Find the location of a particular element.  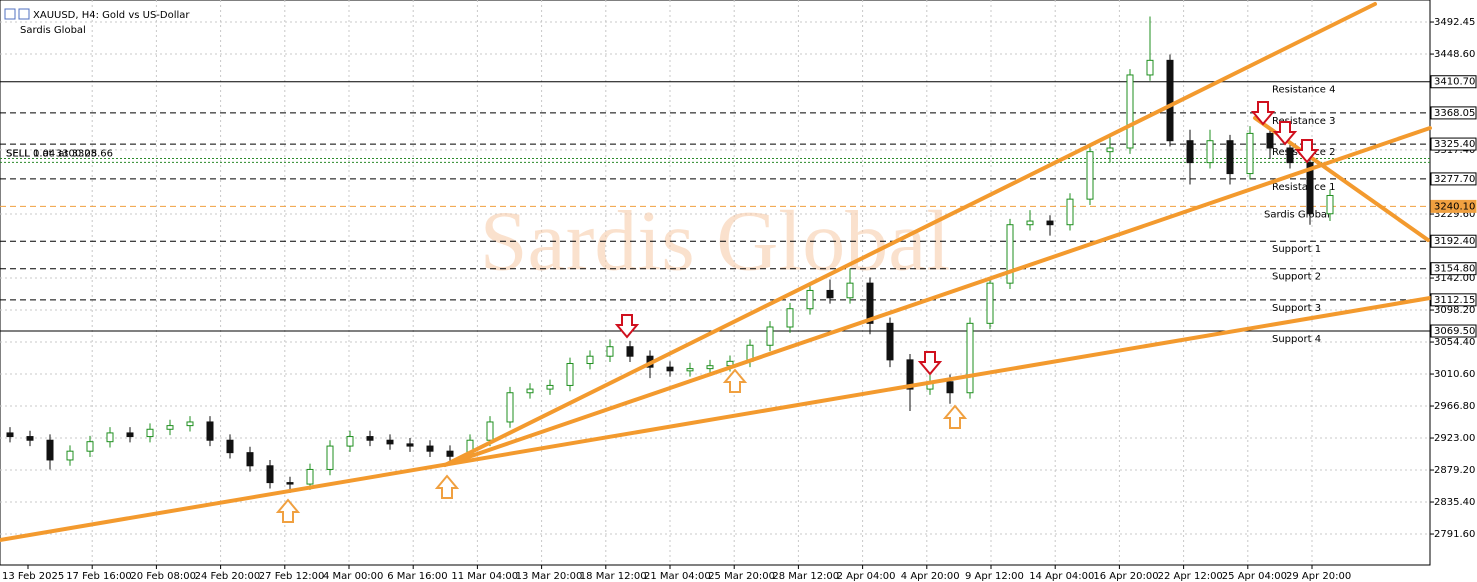

price-label: 3277.70 is located at coordinates (1454, 179).